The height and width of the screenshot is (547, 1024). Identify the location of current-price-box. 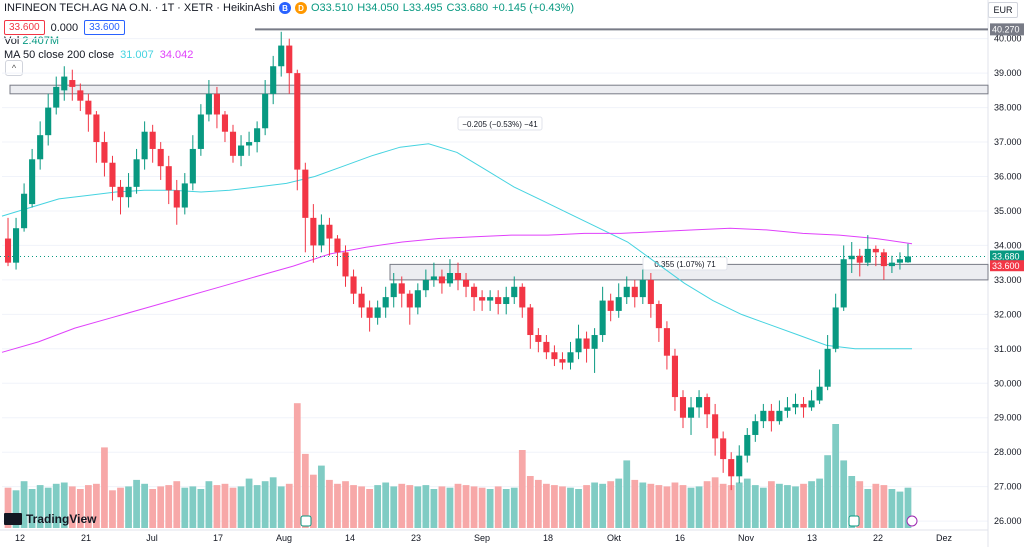
(1007, 256).